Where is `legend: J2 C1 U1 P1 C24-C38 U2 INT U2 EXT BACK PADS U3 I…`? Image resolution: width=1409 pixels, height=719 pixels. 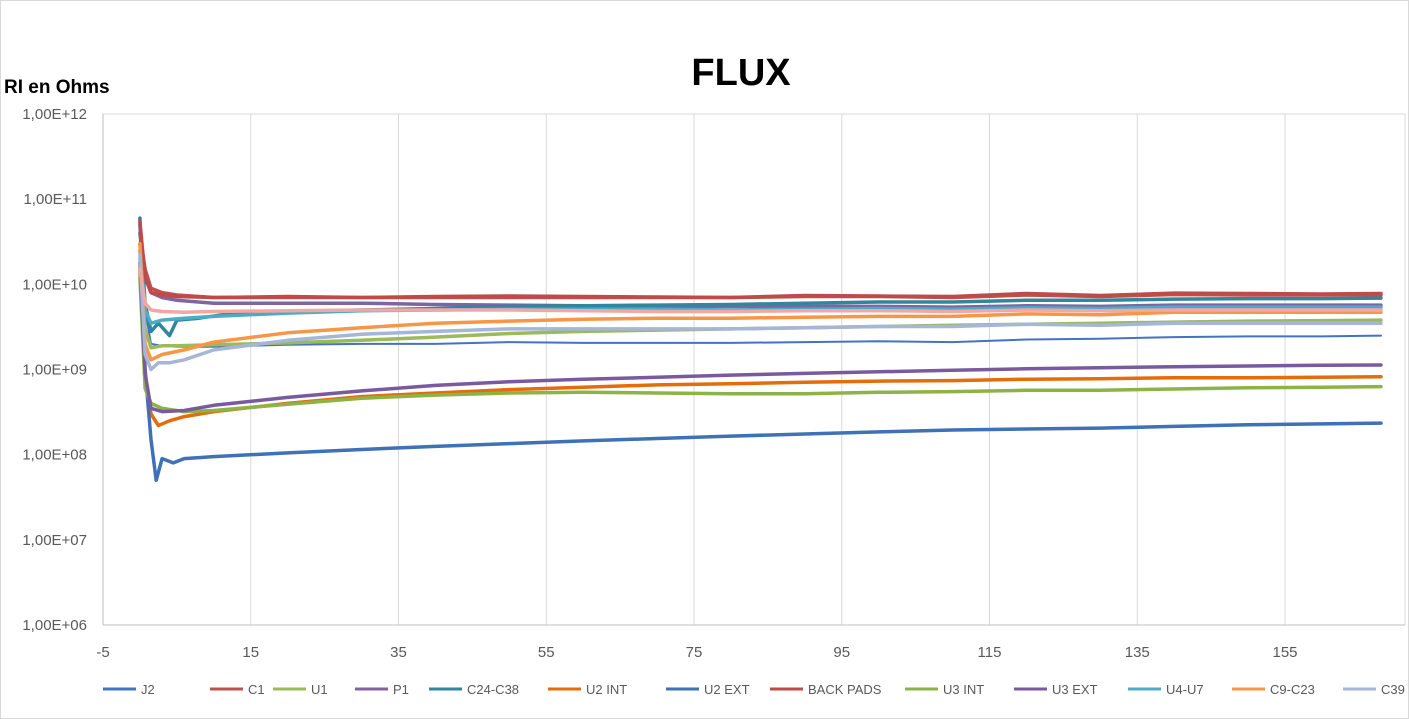
legend: J2 C1 U1 P1 C24-C38 U2 INT U2 EXT BACK PADS U3 I… is located at coordinates (754, 689).